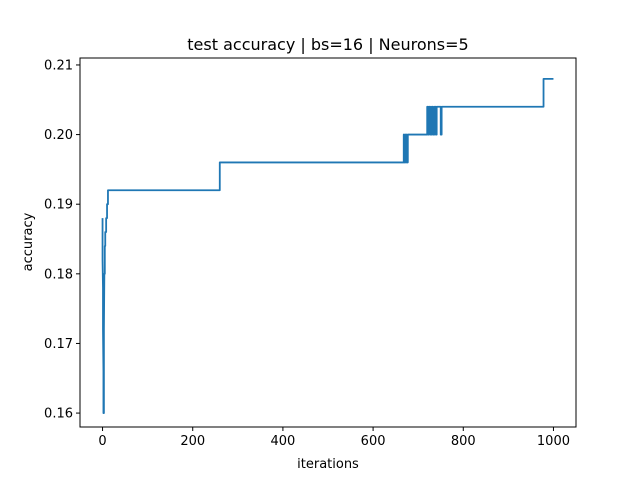  What do you see at coordinates (58, 344) in the screenshot?
I see `y-tick-label: 0.17` at bounding box center [58, 344].